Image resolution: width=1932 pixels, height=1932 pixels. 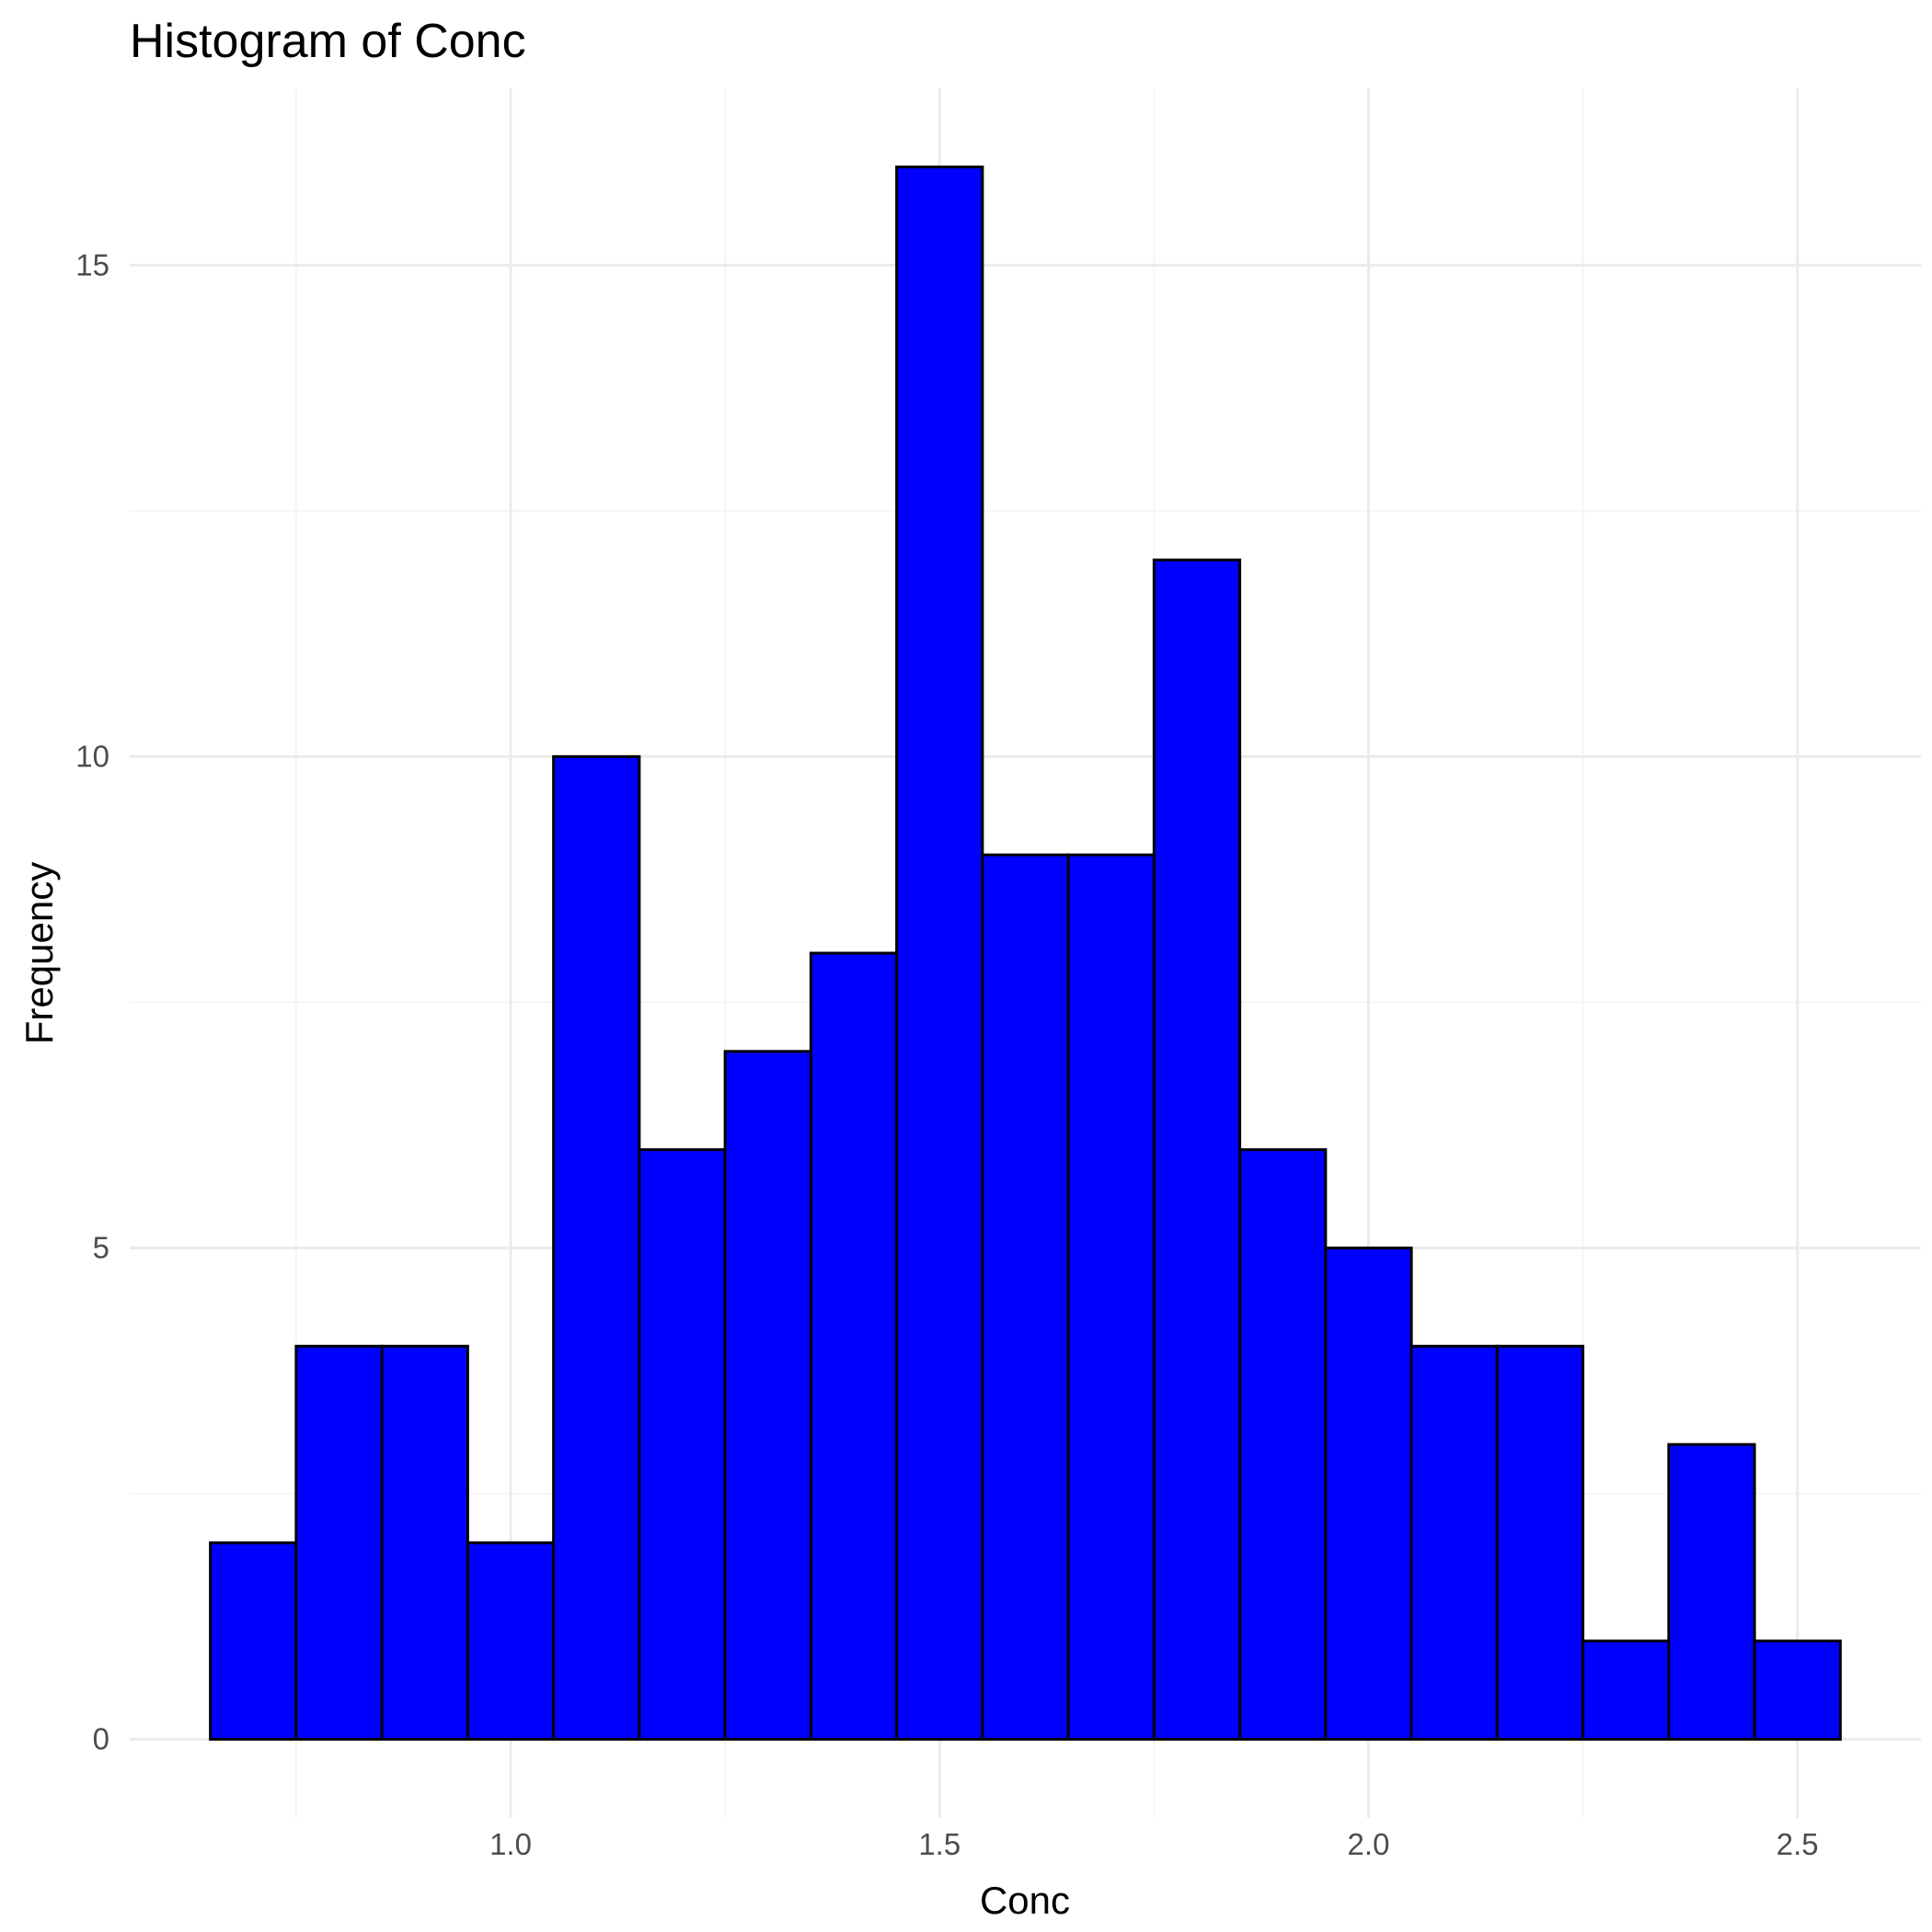 What do you see at coordinates (328, 41) in the screenshot?
I see `chart-title: Histogram of Conc` at bounding box center [328, 41].